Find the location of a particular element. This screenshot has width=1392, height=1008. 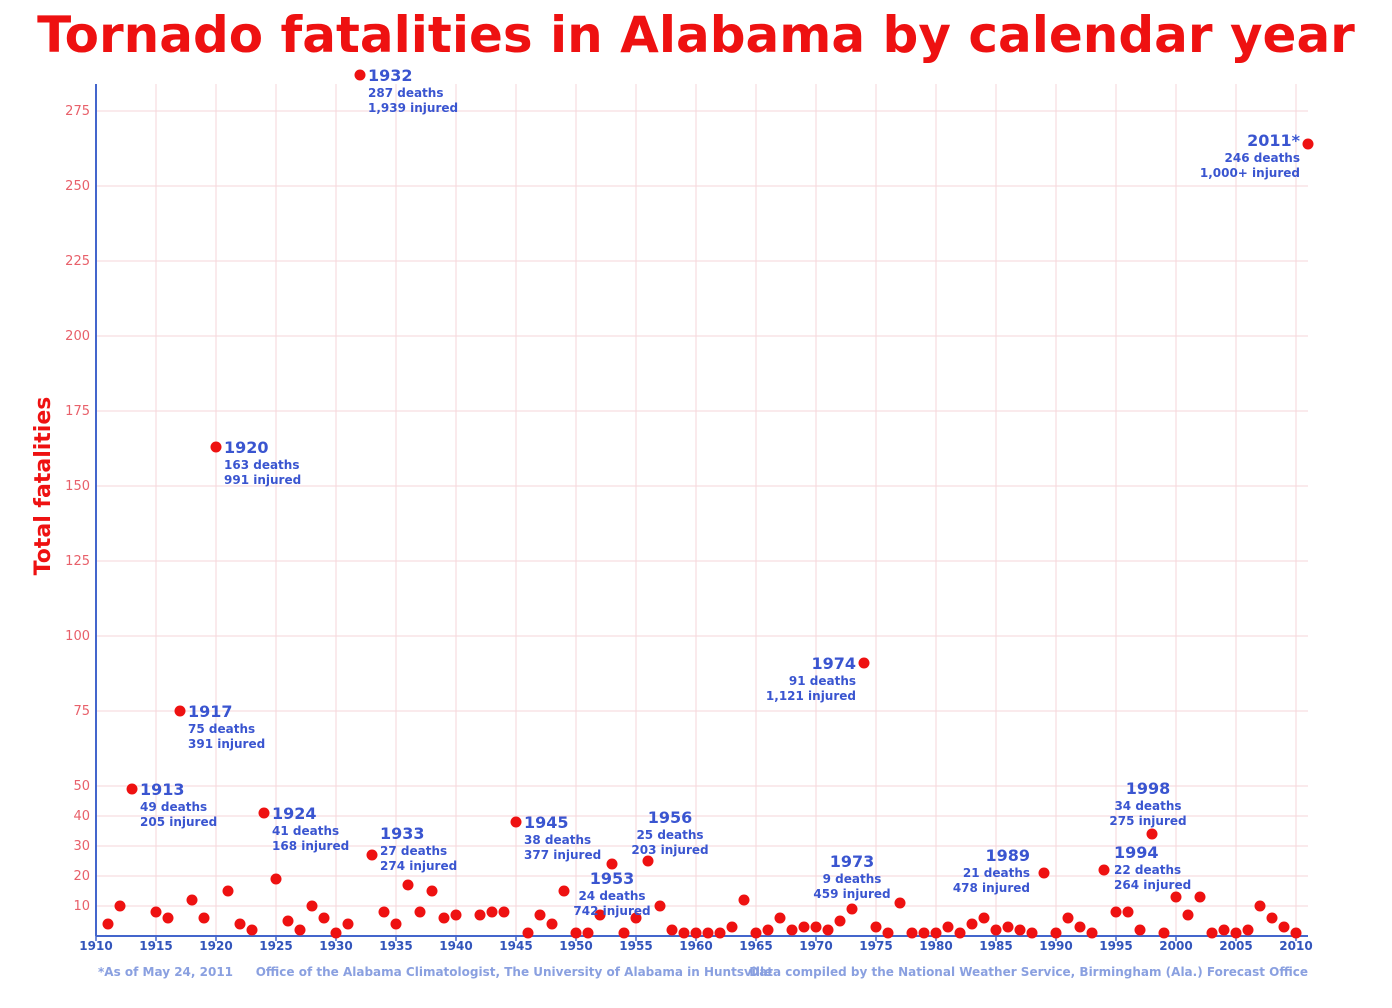

data-point-1924 is located at coordinates (264, 813).